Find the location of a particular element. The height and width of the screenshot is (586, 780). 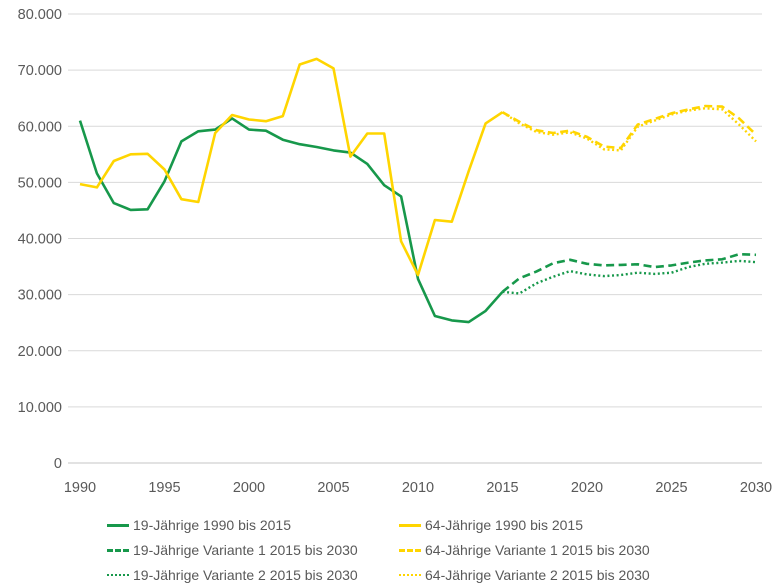

y-axis-tick-label: 30.000 is located at coordinates (40, 296).